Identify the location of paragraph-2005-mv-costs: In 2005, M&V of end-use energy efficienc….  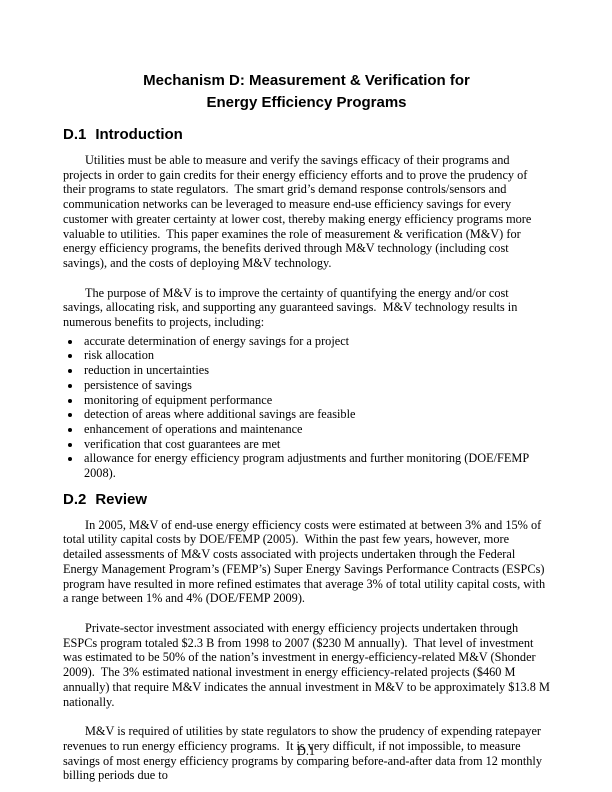
(306, 561).